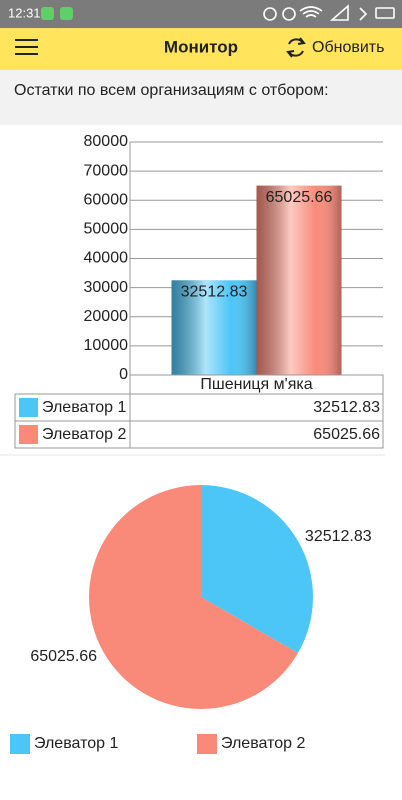 The width and height of the screenshot is (402, 800). What do you see at coordinates (263, 743) in the screenshot?
I see `legend-label: Элеватор 2` at bounding box center [263, 743].